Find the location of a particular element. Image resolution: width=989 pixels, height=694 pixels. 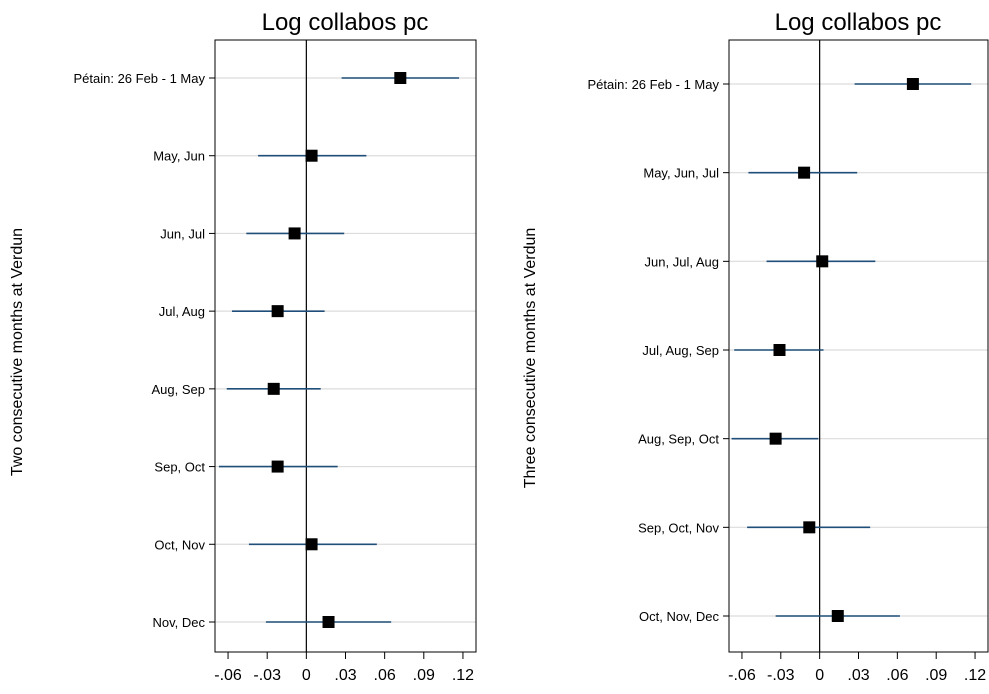

category-label: Jun, Jul, Aug is located at coordinates (682, 261).